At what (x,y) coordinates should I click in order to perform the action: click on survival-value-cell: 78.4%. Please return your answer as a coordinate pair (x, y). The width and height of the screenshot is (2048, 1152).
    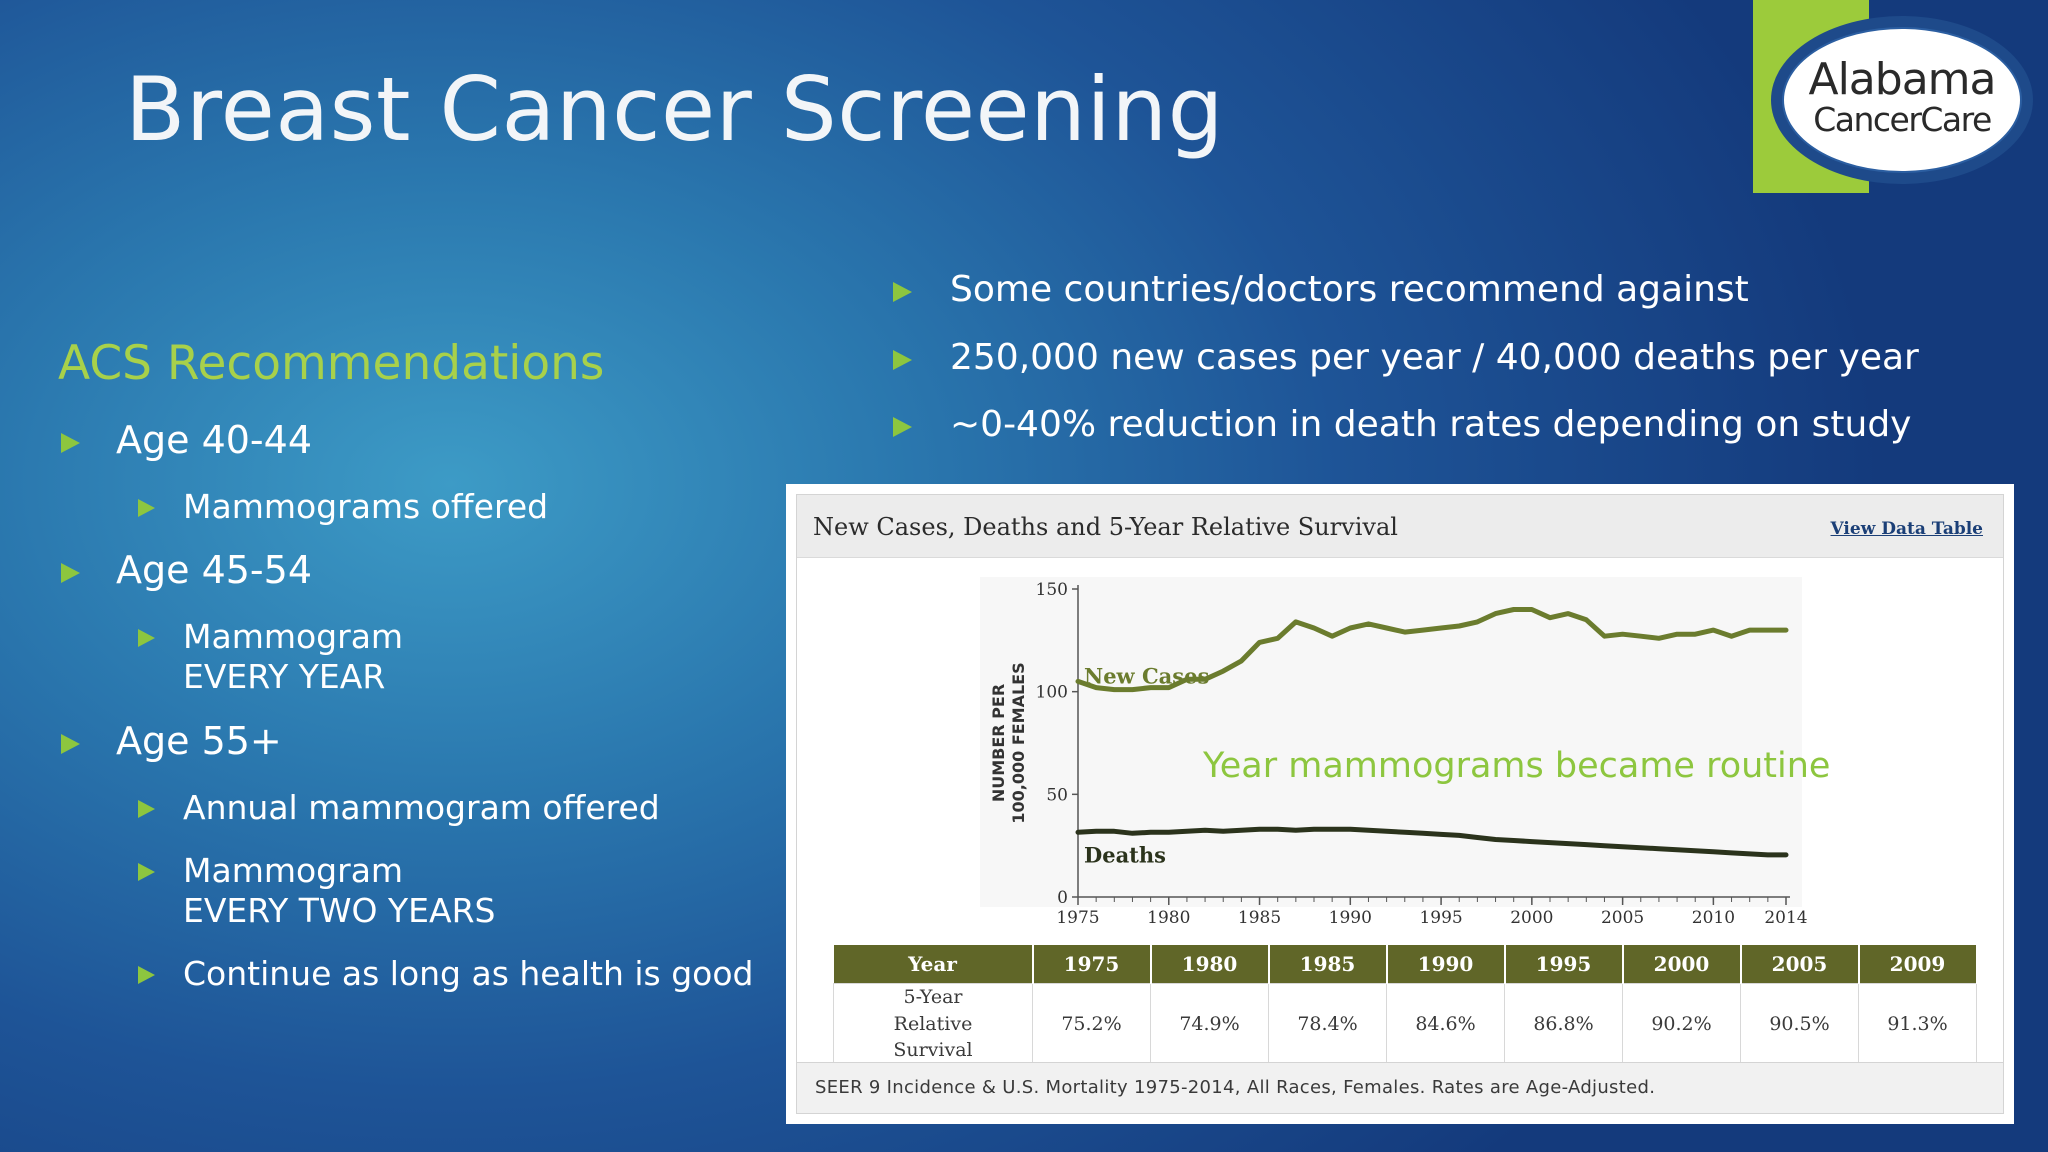
    Looking at the image, I should click on (1327, 1024).